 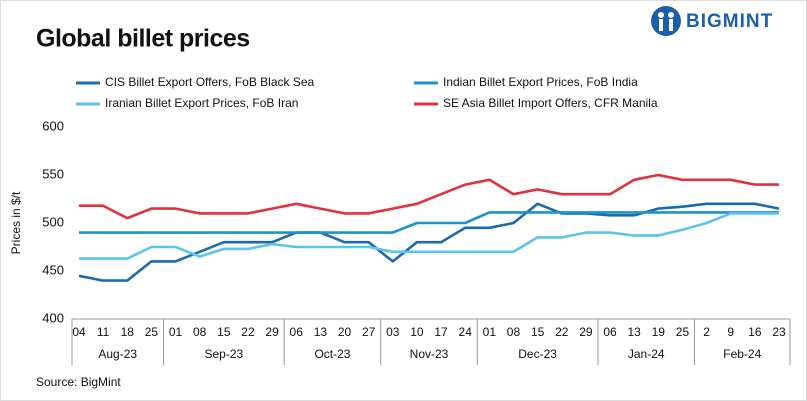 I want to click on x-tick-label: 9, so click(x=730, y=332).